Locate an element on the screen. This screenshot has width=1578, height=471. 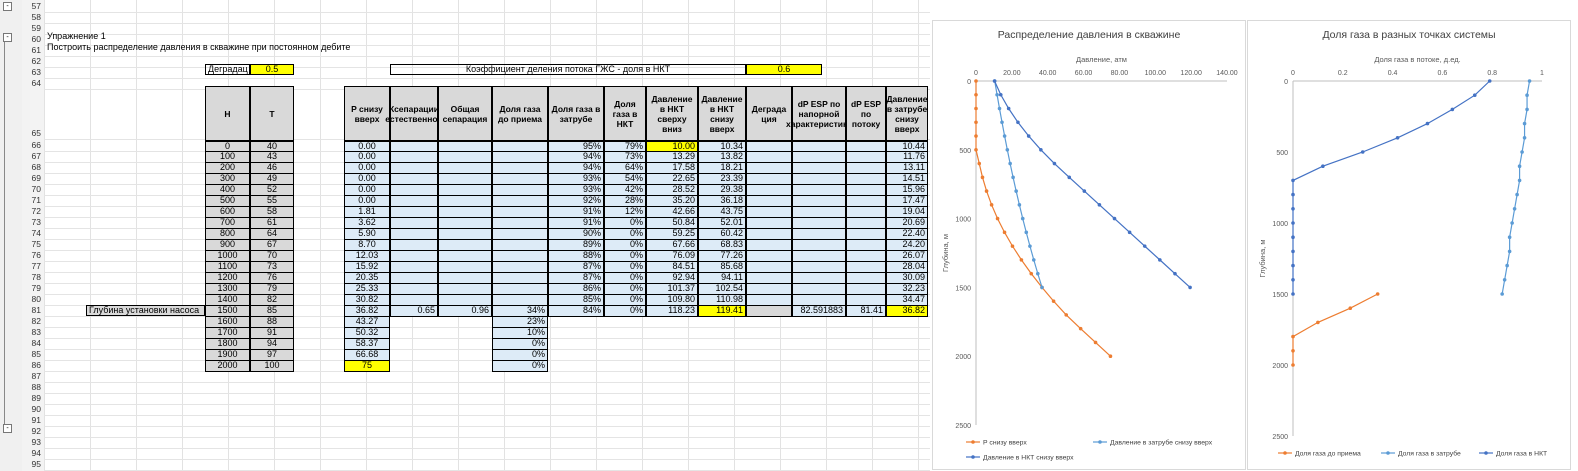
table-cell-pa: 11.76 is located at coordinates (907, 157).